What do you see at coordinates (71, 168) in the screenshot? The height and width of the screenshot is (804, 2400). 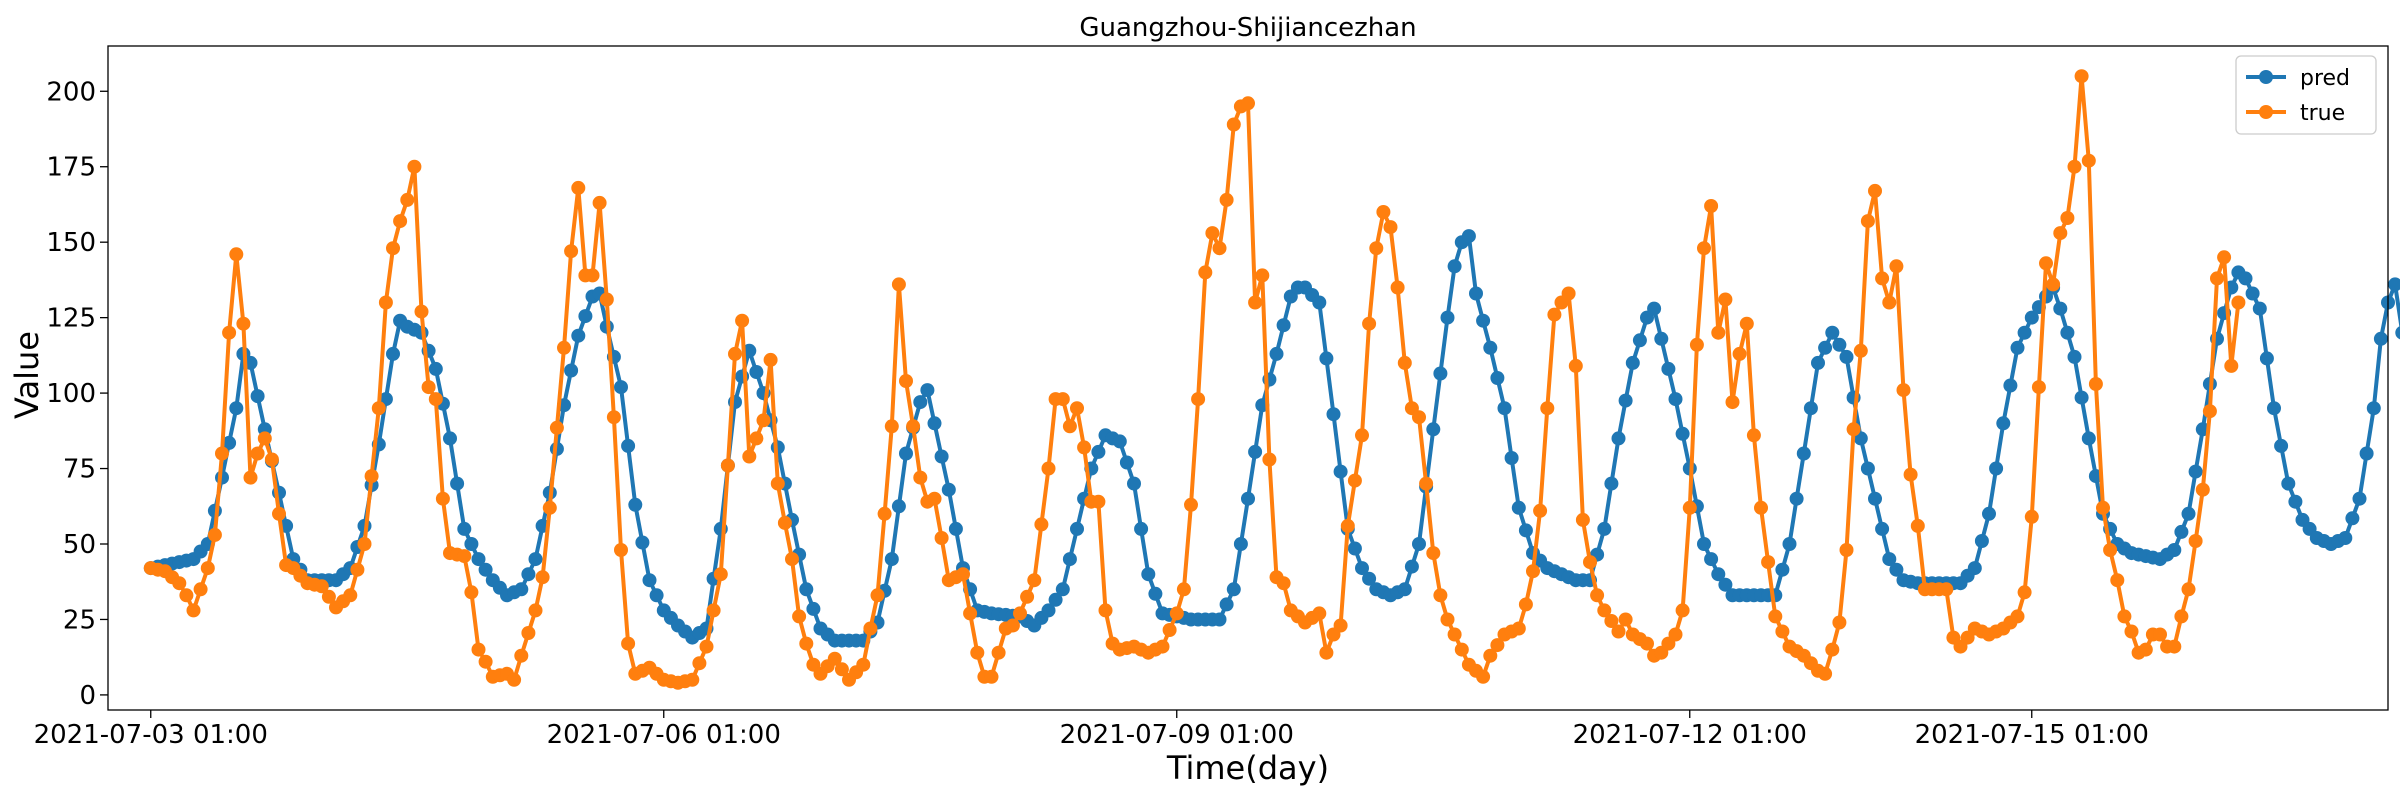 I see `y-tick-label: 175` at bounding box center [71, 168].